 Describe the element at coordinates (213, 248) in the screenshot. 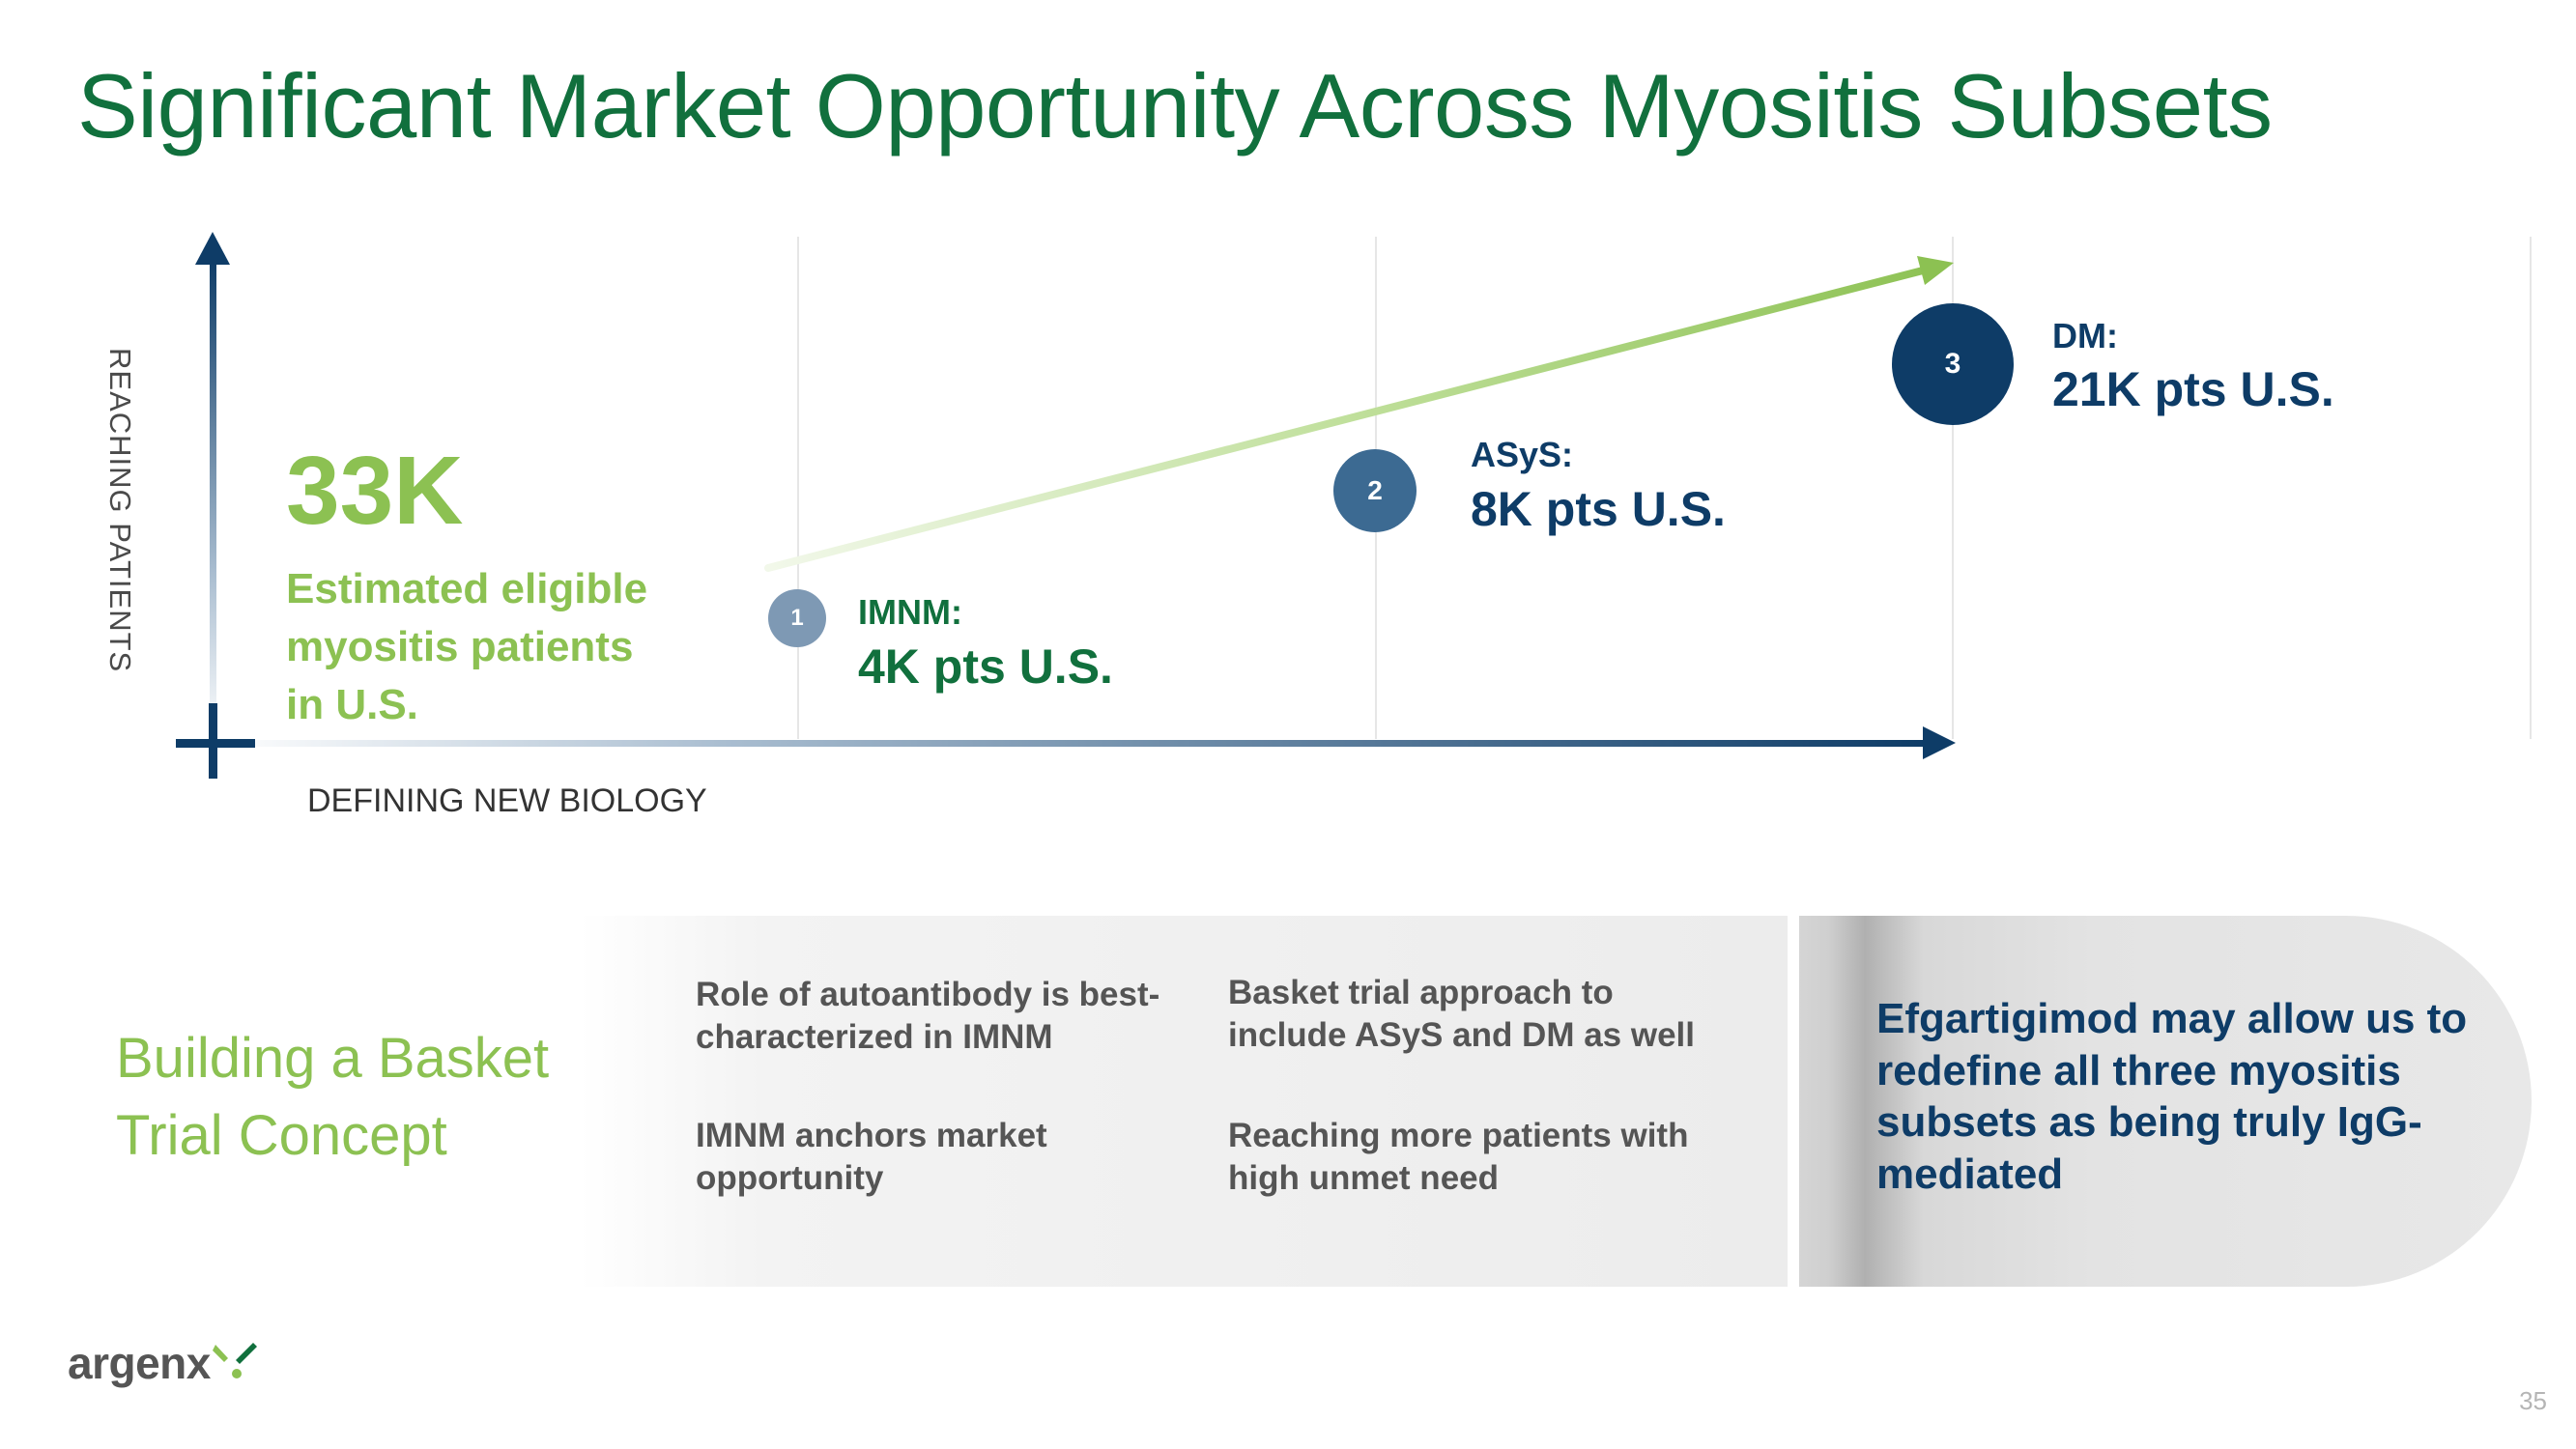

I see `y-axis-arrowhead` at that location.